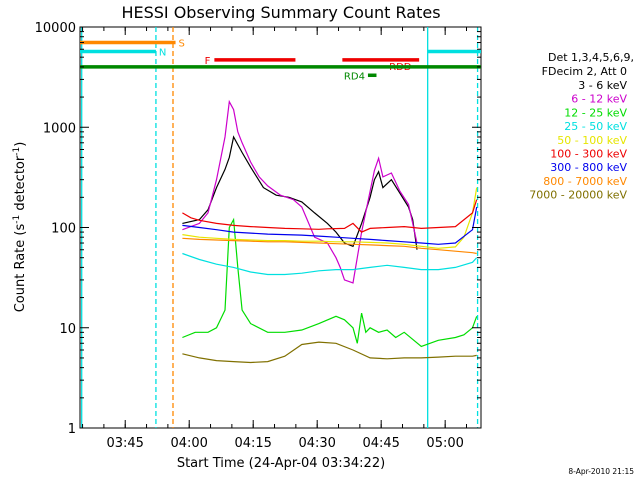  What do you see at coordinates (280, 60) in the screenshot?
I see `flag-bars: SNFRDDRD4` at bounding box center [280, 60].